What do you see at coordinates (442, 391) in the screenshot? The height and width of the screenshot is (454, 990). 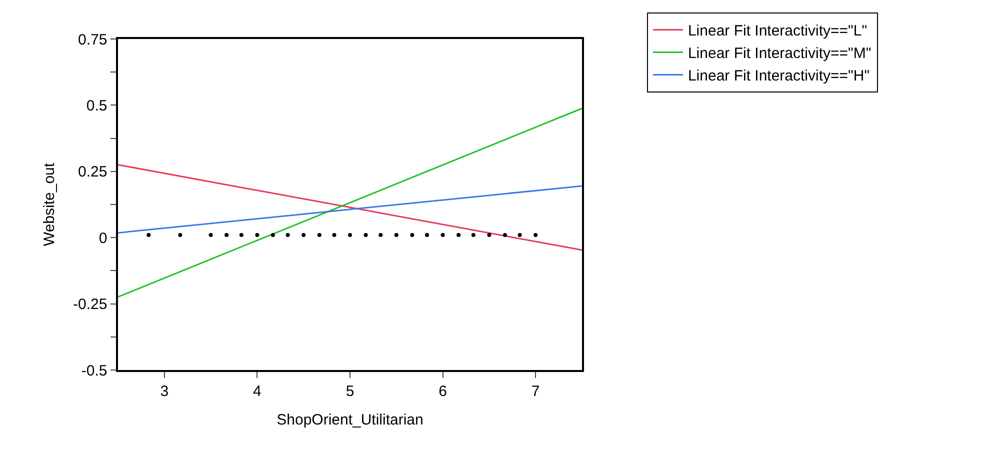 I see `x-tick-label: 6` at bounding box center [442, 391].